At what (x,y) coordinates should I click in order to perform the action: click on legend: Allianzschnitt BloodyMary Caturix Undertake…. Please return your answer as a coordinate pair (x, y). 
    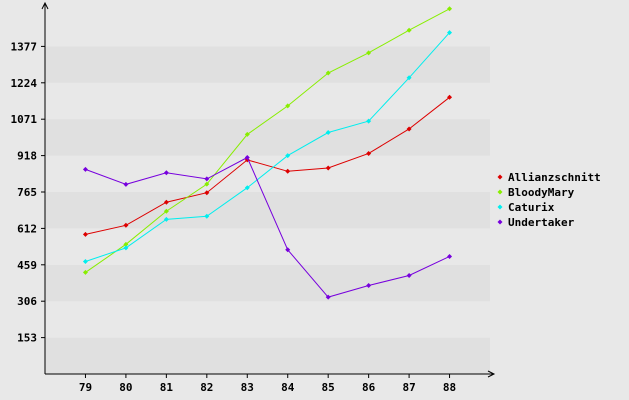
    Looking at the image, I should click on (549, 200).